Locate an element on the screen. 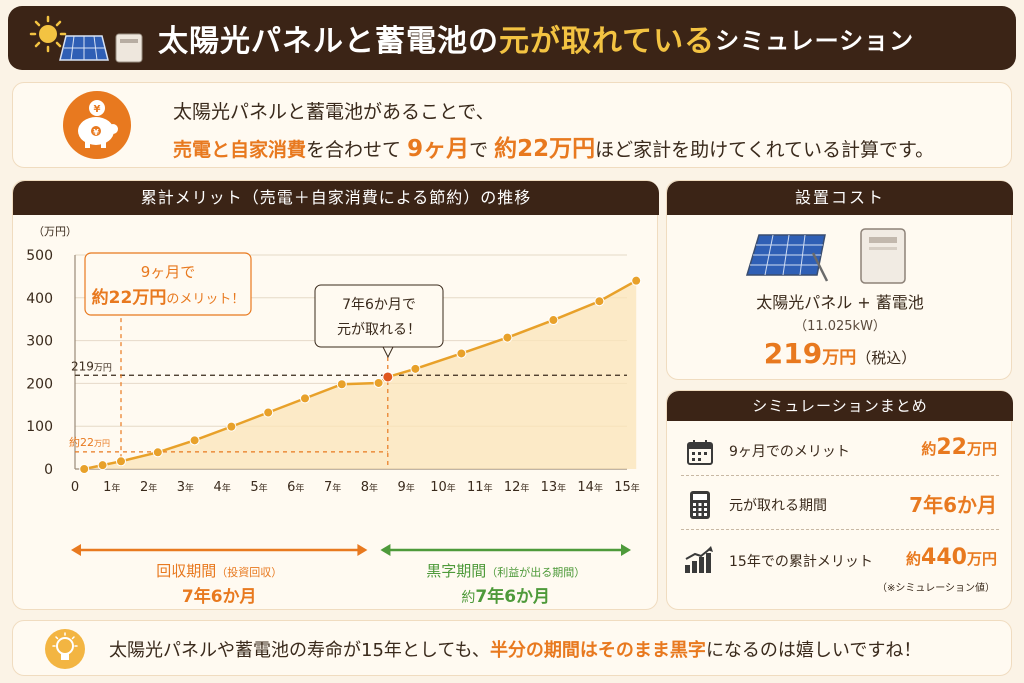 This screenshot has height=683, width=1024. x-tick-label: 10年 is located at coordinates (443, 487).